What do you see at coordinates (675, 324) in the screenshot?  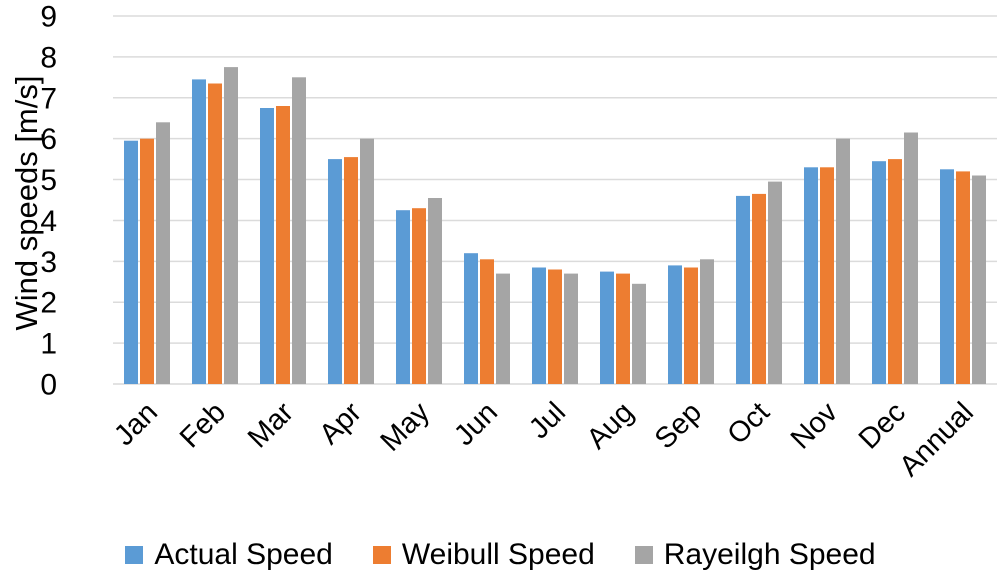 I see `bar-actual-speed-sep` at bounding box center [675, 324].